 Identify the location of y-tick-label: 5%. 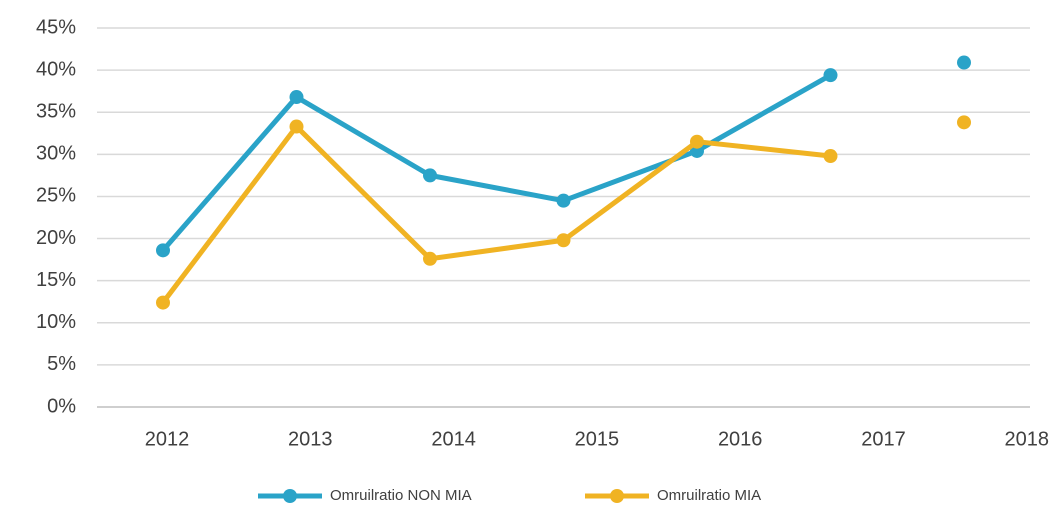
(61, 364).